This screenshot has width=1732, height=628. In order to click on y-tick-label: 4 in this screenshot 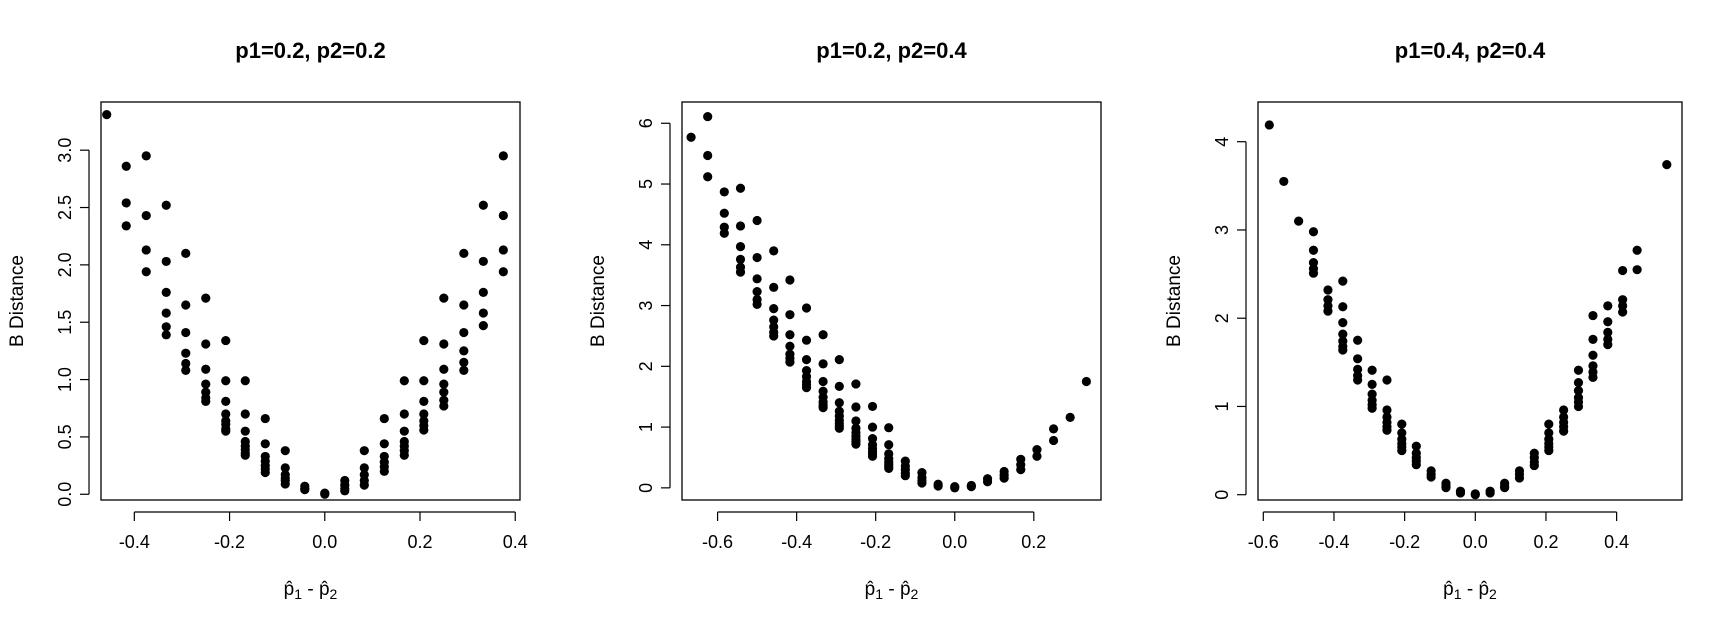, I will do `click(646, 245)`.